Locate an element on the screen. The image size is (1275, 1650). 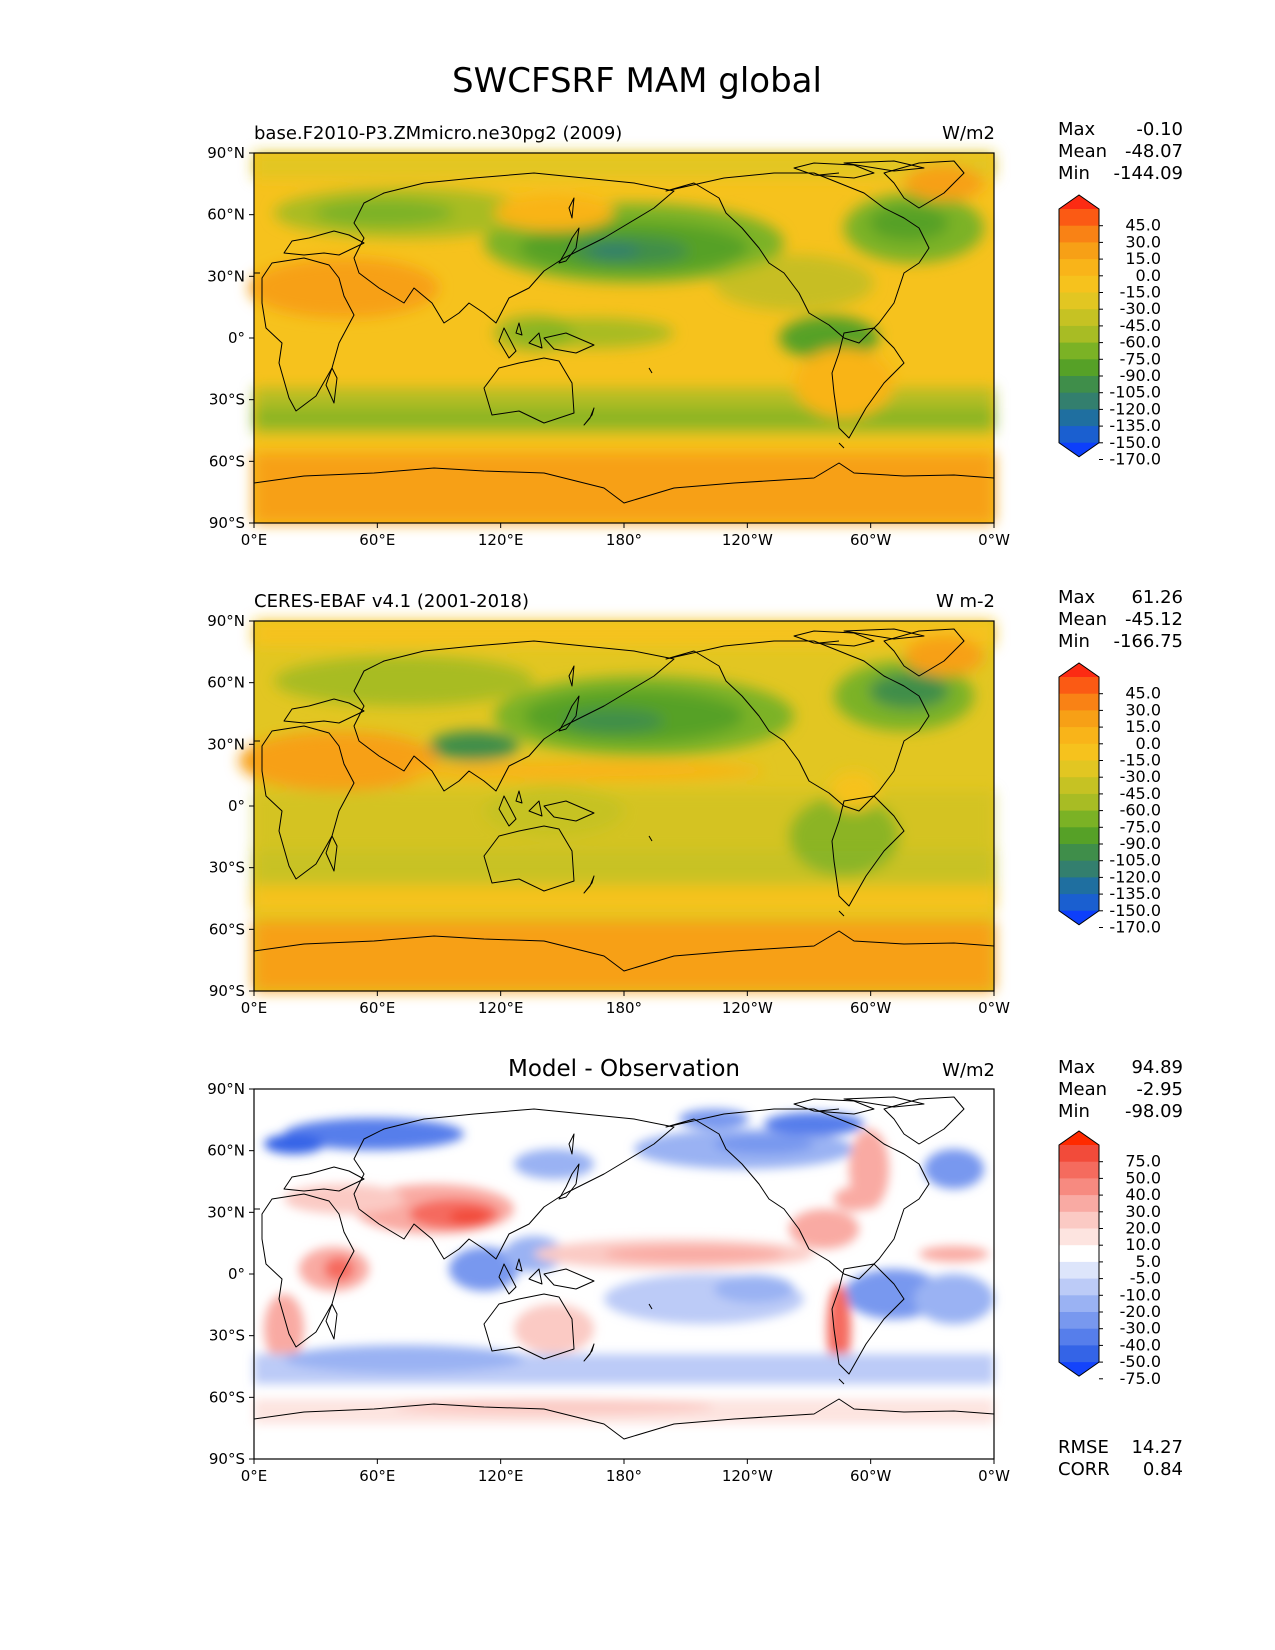
y-ticks: 90°N 60°N 30°N 0° 30°S 60°S 90°S is located at coordinates (230, 338).